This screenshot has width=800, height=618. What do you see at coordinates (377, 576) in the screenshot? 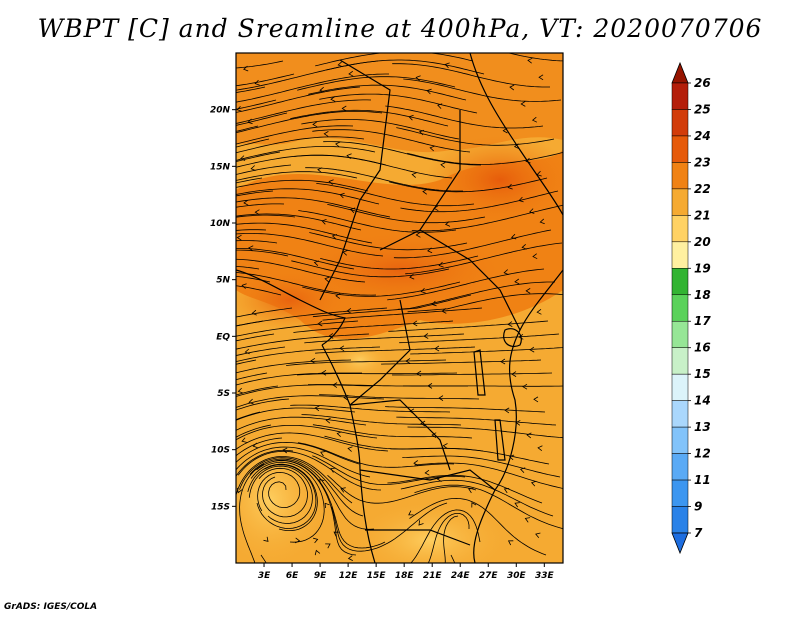
I see `x-tick-label: 15E` at bounding box center [377, 576].